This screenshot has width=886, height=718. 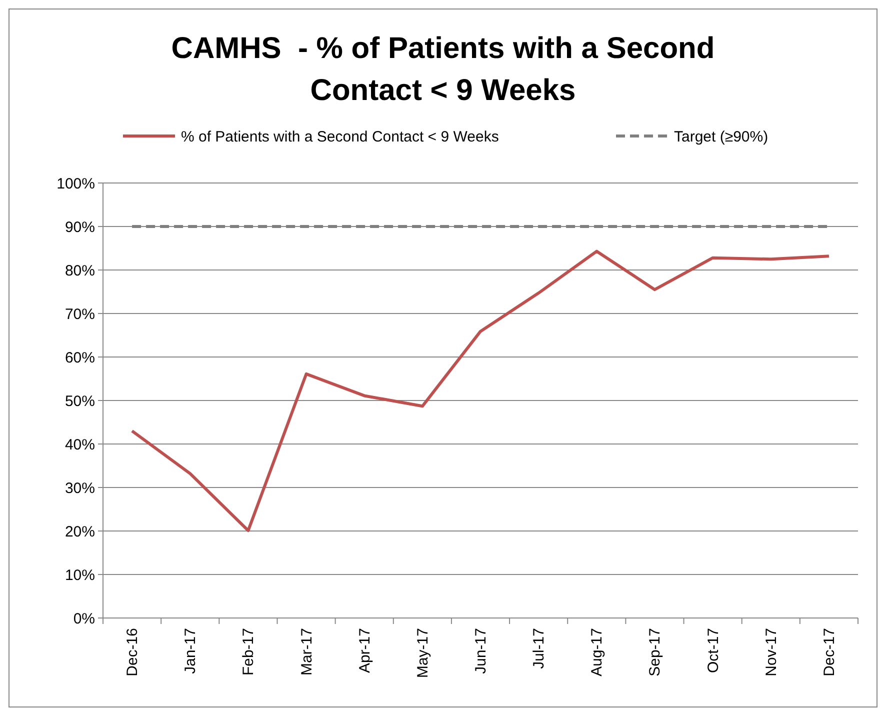 What do you see at coordinates (365, 651) in the screenshot?
I see `x-tick-label: Apr-17` at bounding box center [365, 651].